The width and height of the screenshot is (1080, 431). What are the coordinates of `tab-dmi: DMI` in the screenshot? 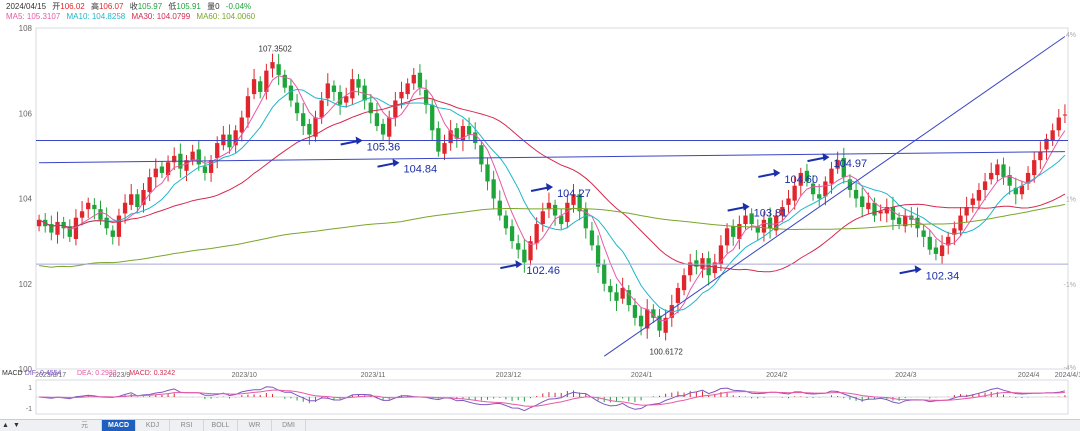 It's located at (289, 425).